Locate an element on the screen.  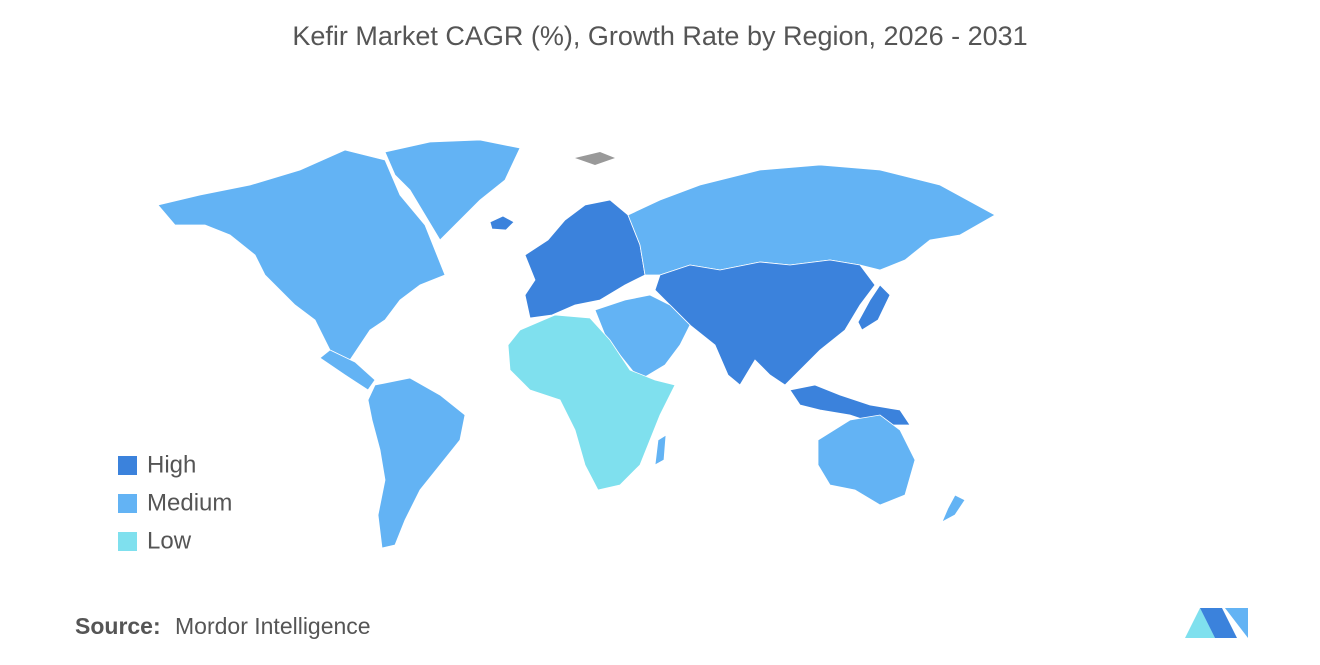
africa is located at coordinates (591, 402).